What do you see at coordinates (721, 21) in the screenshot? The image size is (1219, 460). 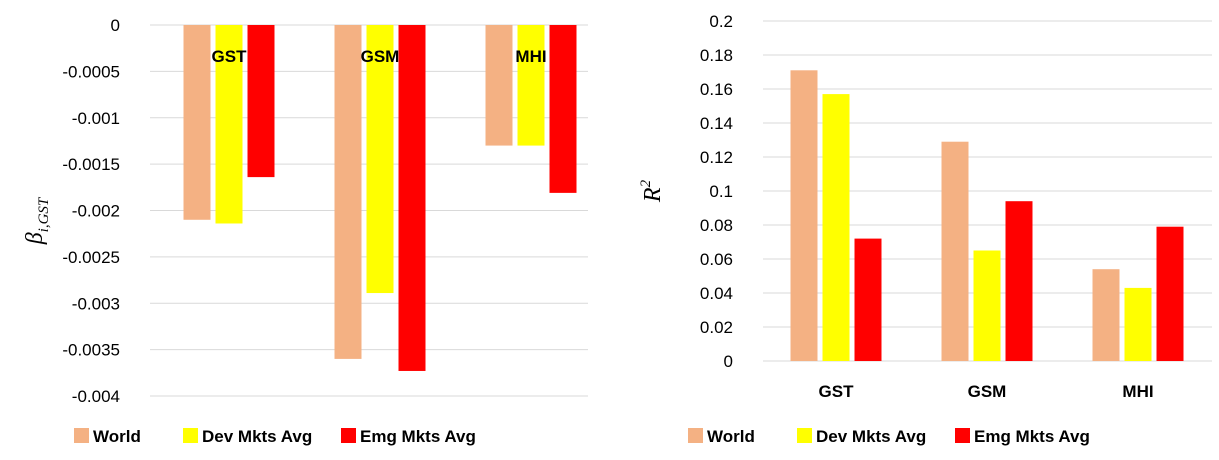 I see `y-tick-label: 0.2` at bounding box center [721, 21].